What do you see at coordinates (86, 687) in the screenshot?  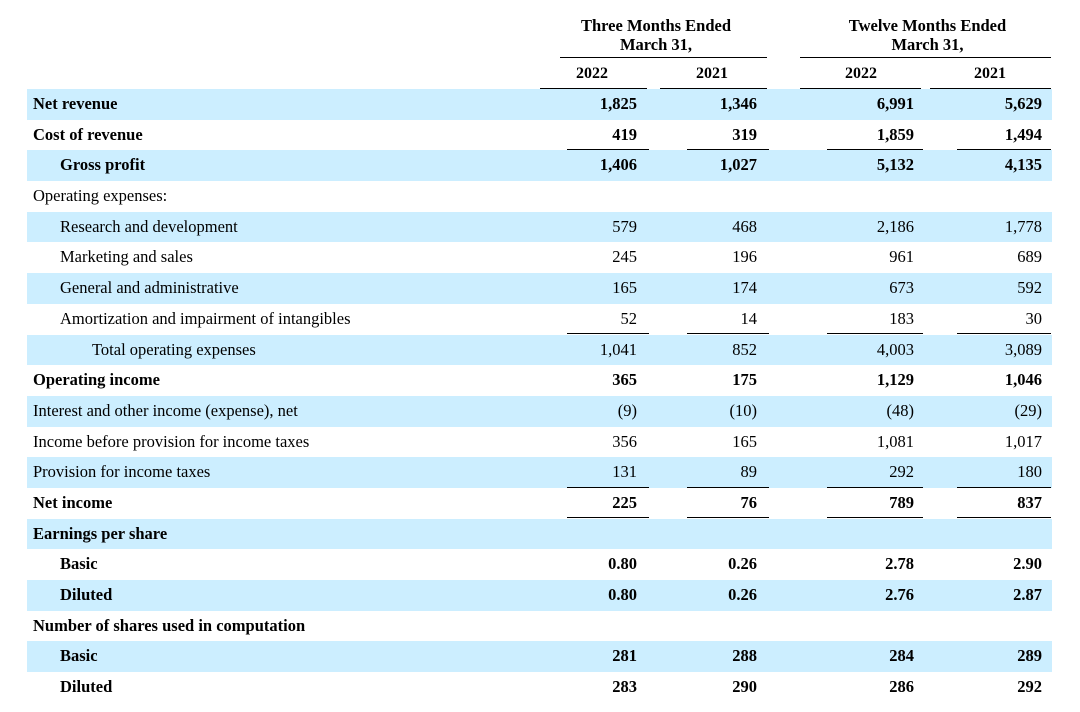 I see `row-label: Diluted` at bounding box center [86, 687].